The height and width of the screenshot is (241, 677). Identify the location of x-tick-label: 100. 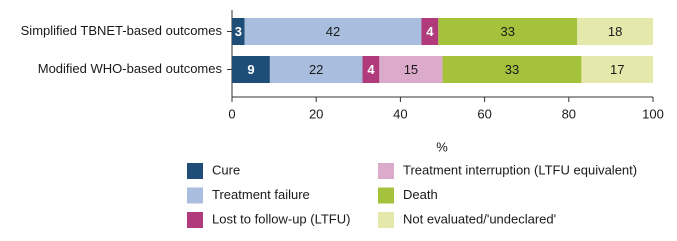
(653, 113).